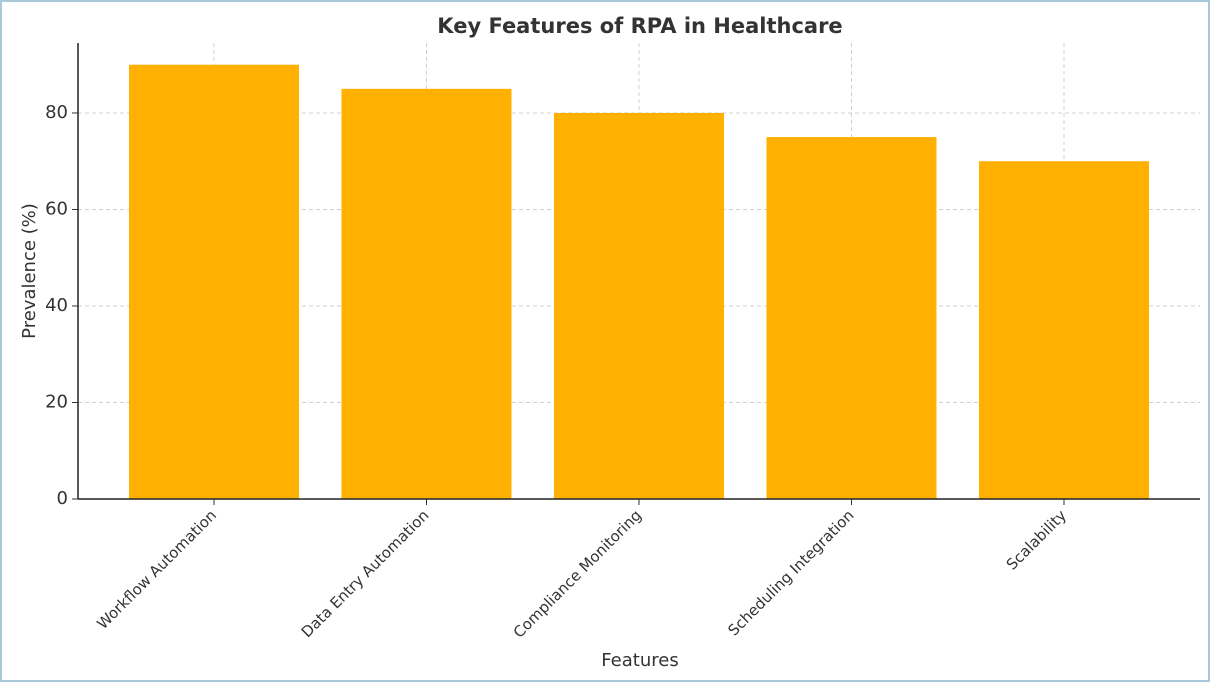 This screenshot has width=1210, height=682. What do you see at coordinates (29, 271) in the screenshot?
I see `y-axis-label: Prevalence (%)` at bounding box center [29, 271].